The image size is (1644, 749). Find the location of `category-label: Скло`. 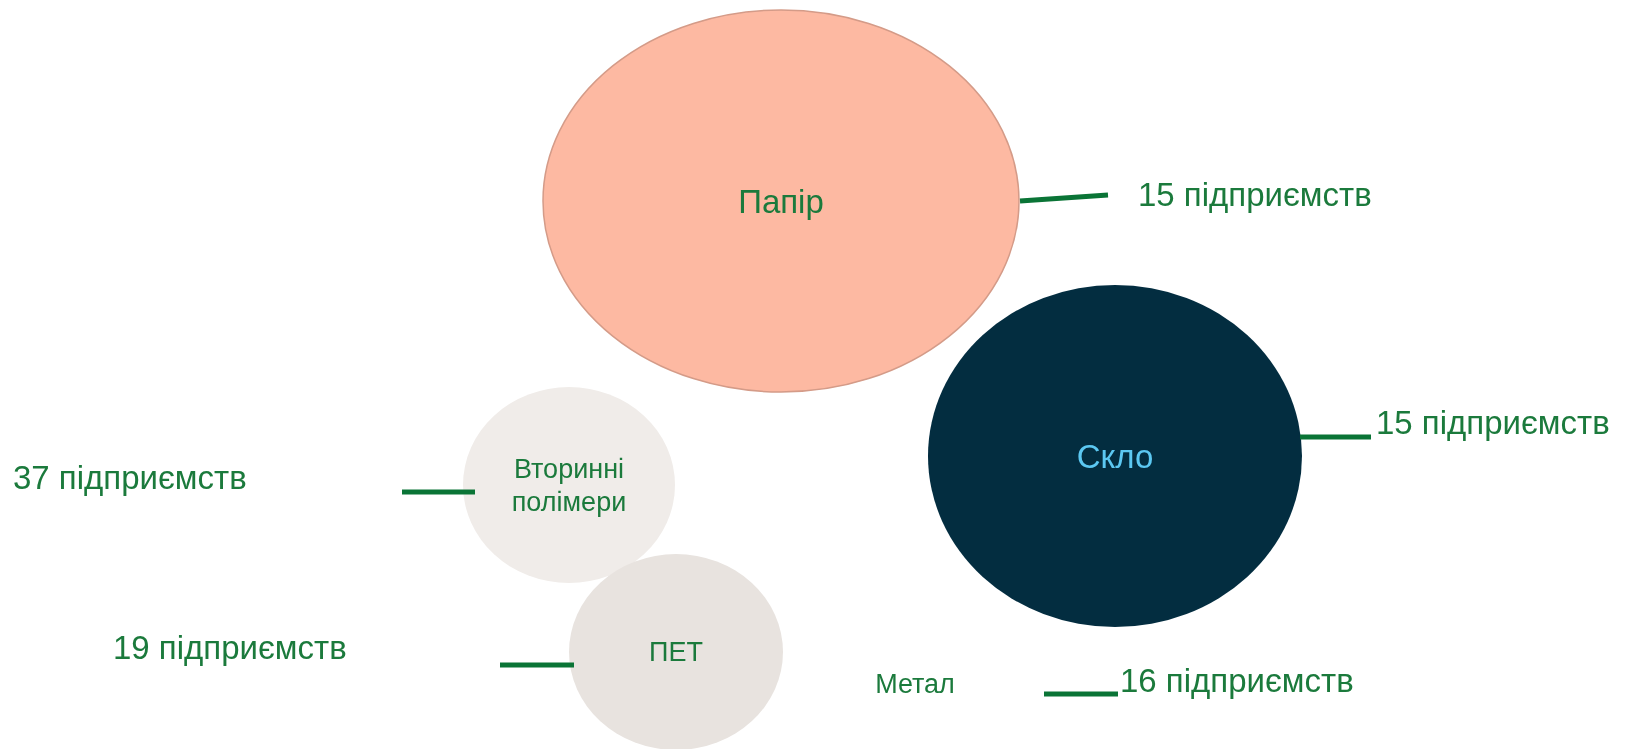

category-label: Скло is located at coordinates (1115, 456).